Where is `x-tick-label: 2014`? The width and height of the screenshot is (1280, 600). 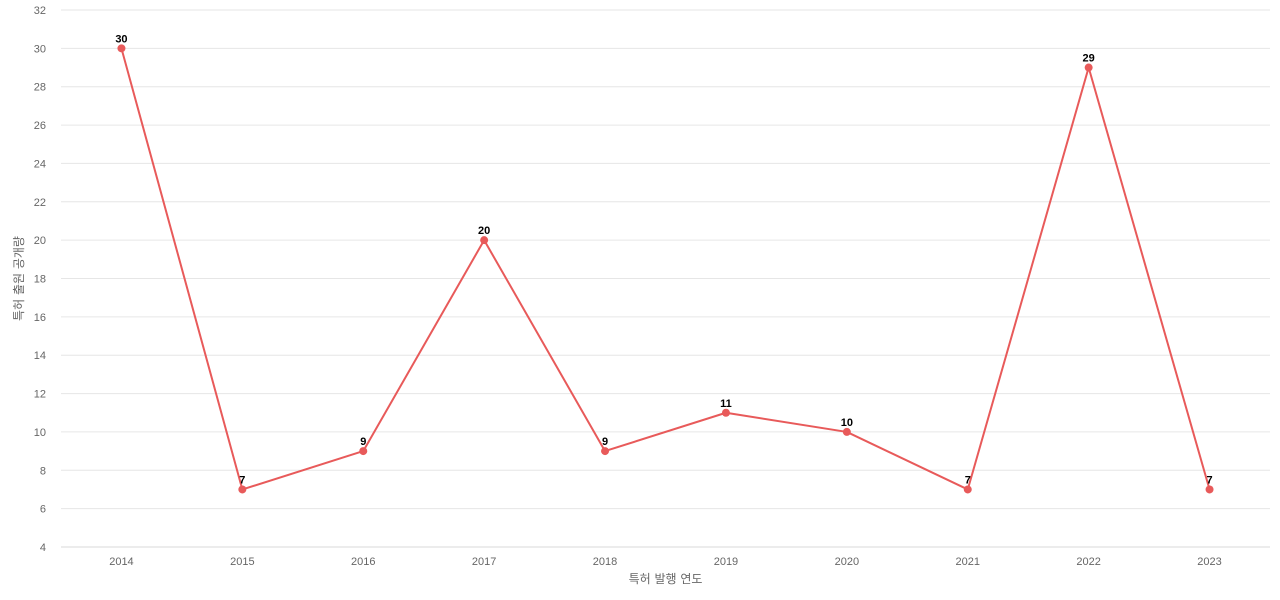
x-tick-label: 2014 is located at coordinates (121, 562).